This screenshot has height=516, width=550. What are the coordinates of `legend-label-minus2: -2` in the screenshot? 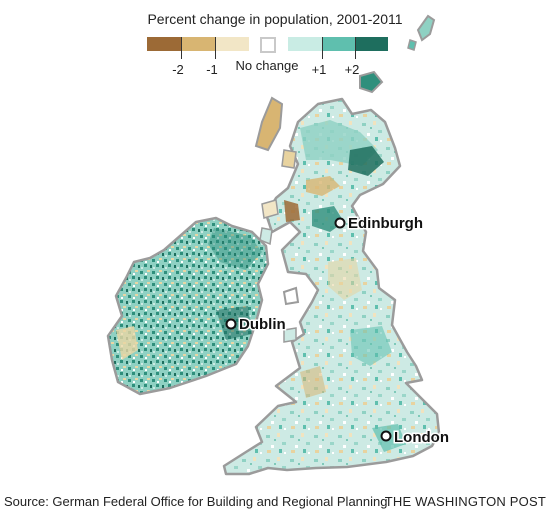 It's located at (178, 69).